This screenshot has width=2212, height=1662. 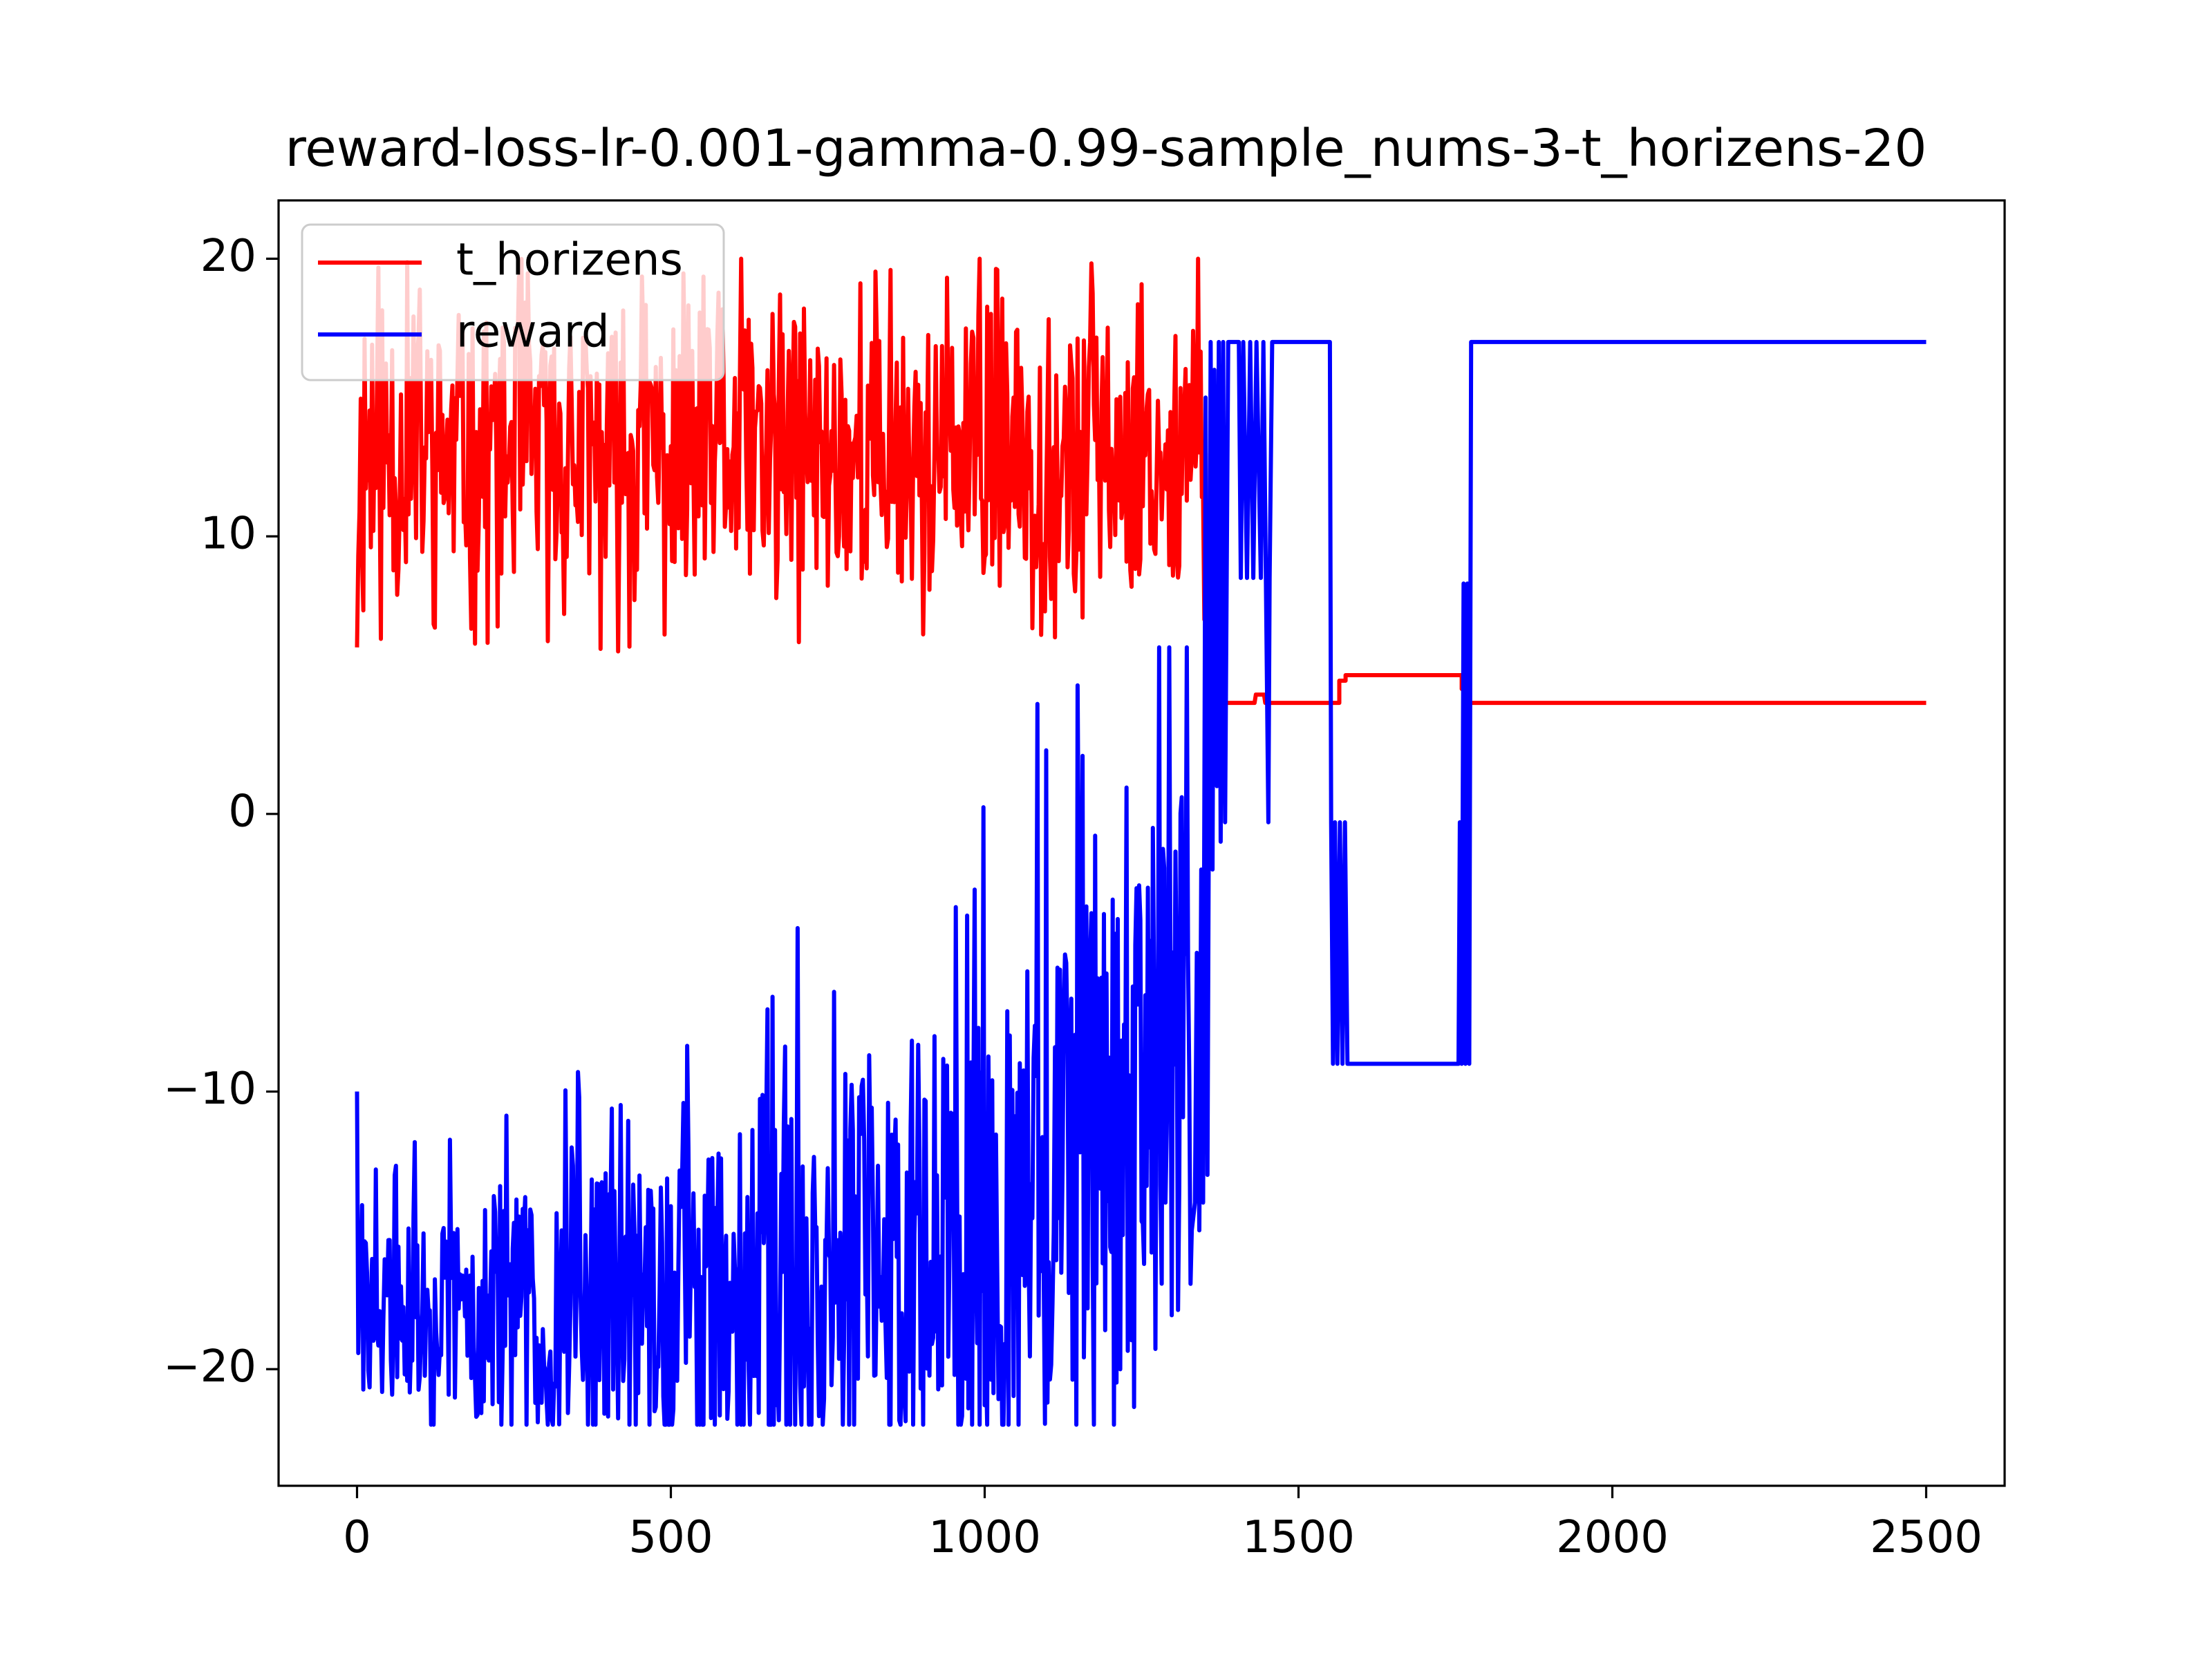 What do you see at coordinates (221, 811) in the screenshot?
I see `y-axis: −20 −10 0 10 20` at bounding box center [221, 811].